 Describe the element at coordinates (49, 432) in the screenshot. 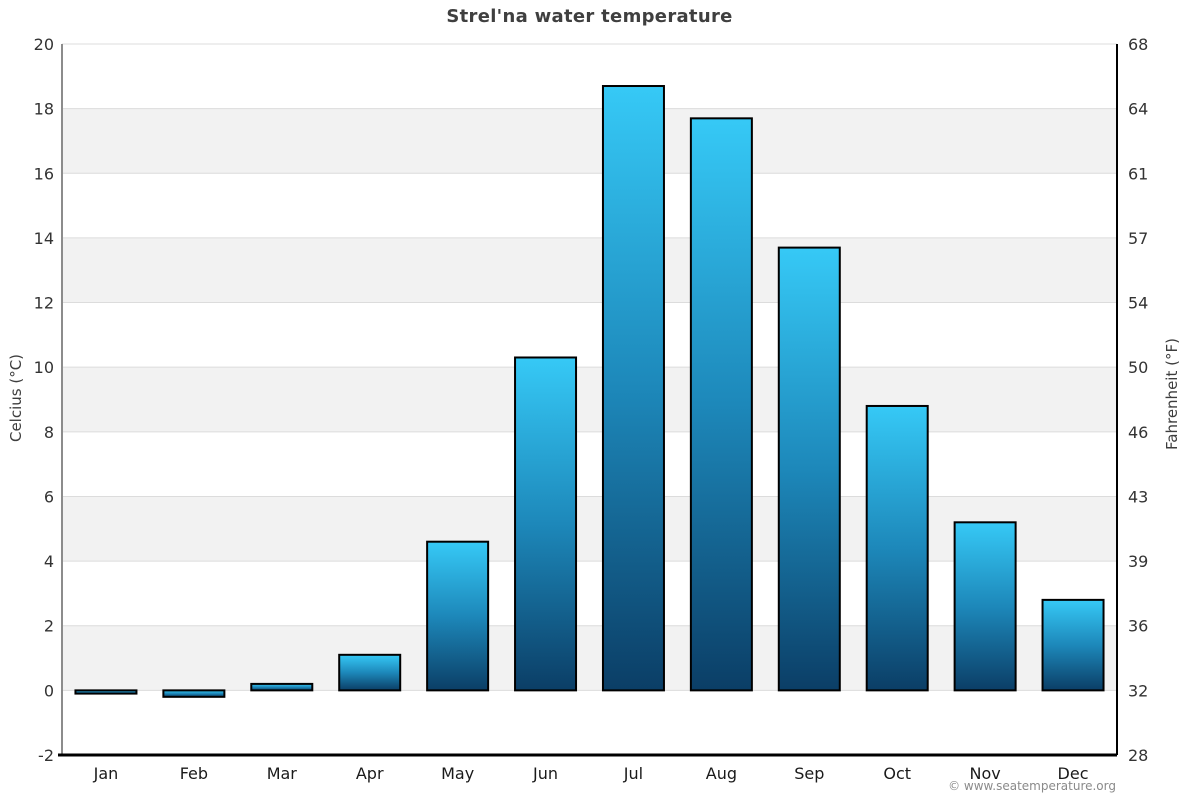

I see `y-tick-celsius-8: 8` at that location.